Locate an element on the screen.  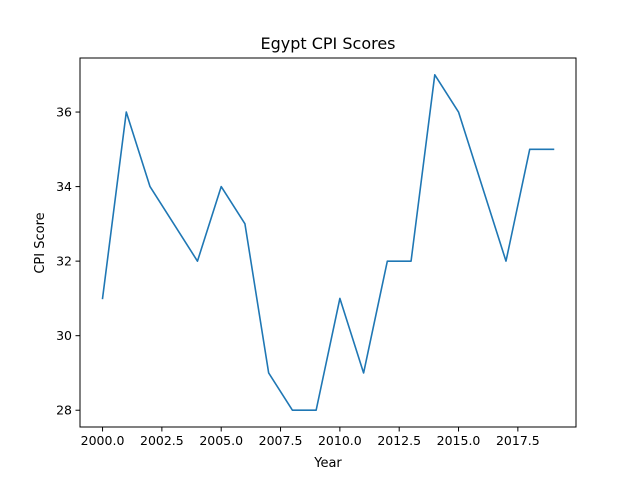
y-axis-ticks: 28 30 32 34 36 is located at coordinates (68, 261).